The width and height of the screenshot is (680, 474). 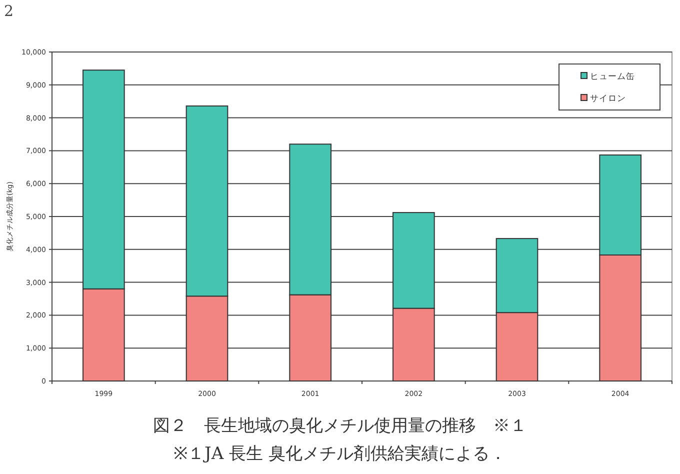 What do you see at coordinates (340, 454) in the screenshot?
I see `text: ※１JA 長生 臭化メチル剤供給実績による．` at bounding box center [340, 454].